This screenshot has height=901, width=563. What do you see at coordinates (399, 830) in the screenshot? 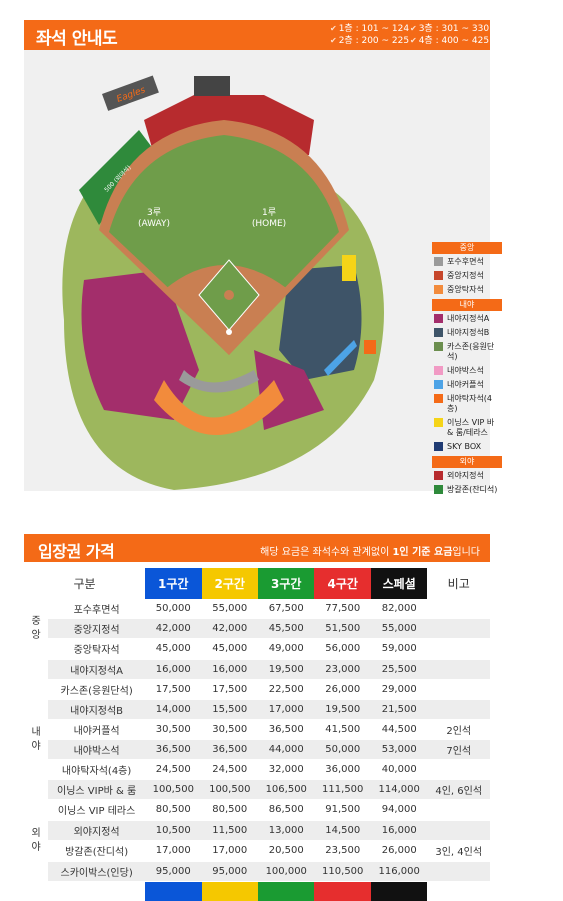
I see `price-cell: 16,000` at bounding box center [399, 830].